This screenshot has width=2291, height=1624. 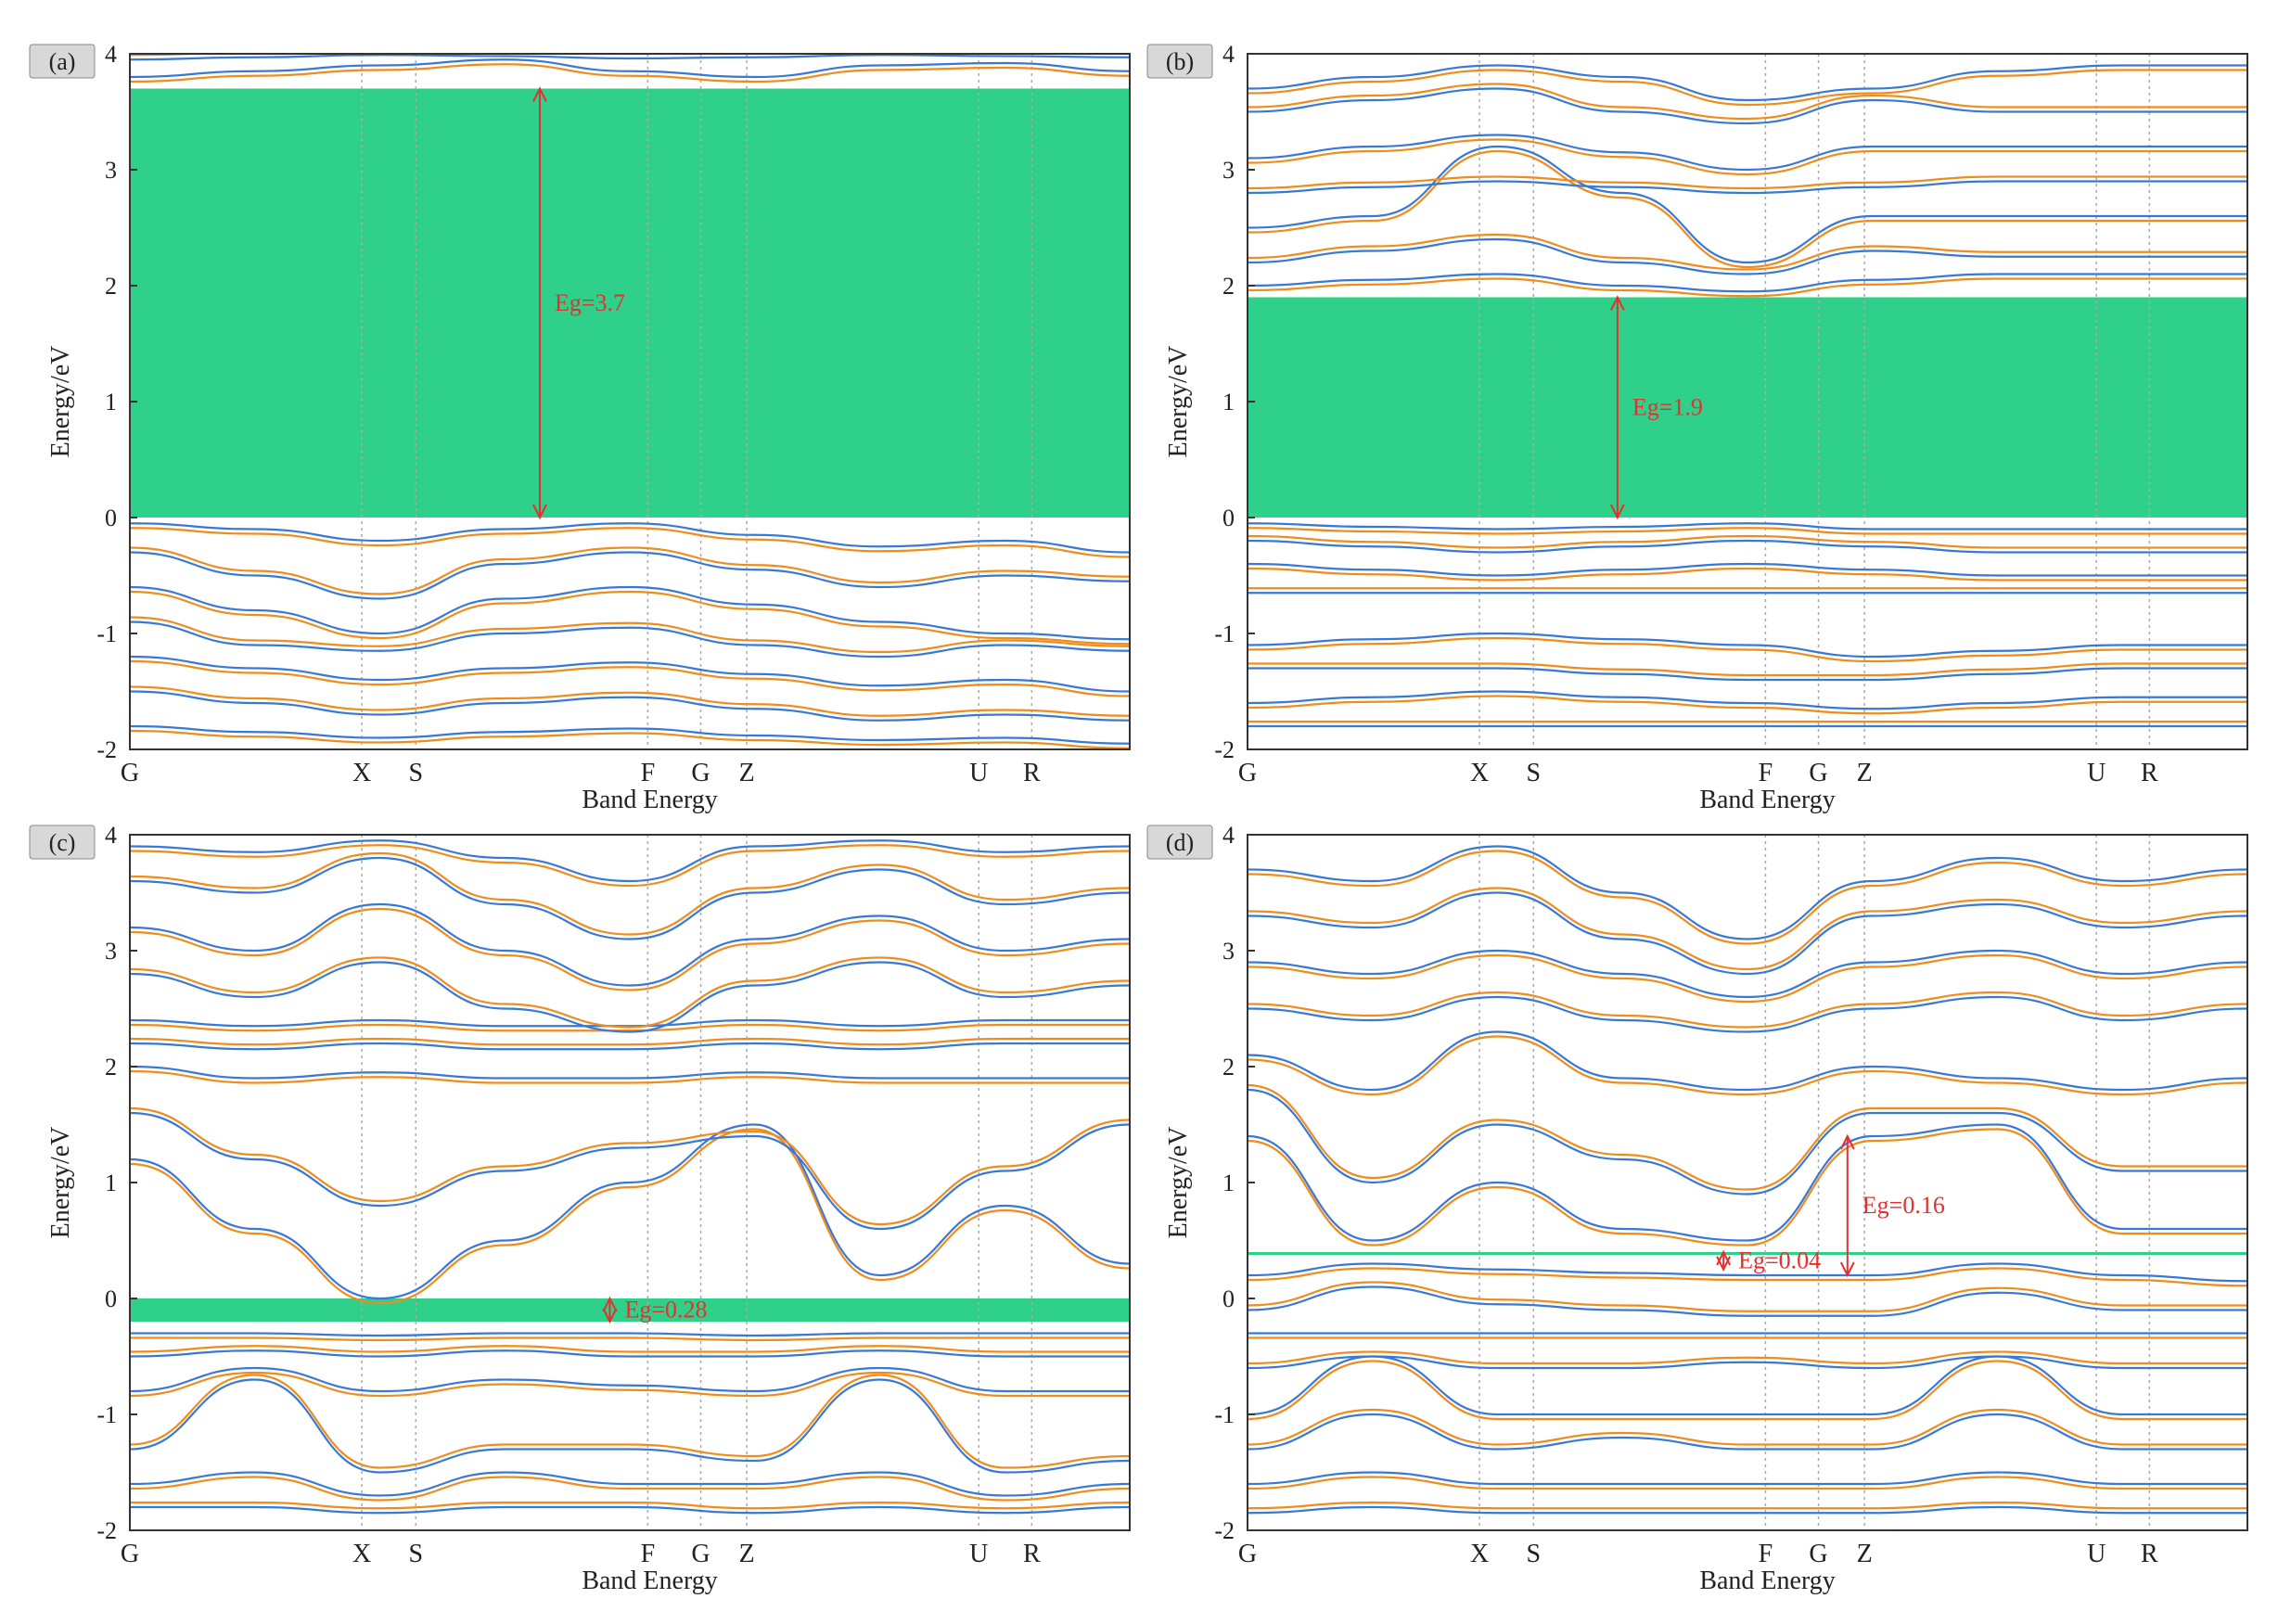 I want to click on band-gap-region, so click(x=630, y=303).